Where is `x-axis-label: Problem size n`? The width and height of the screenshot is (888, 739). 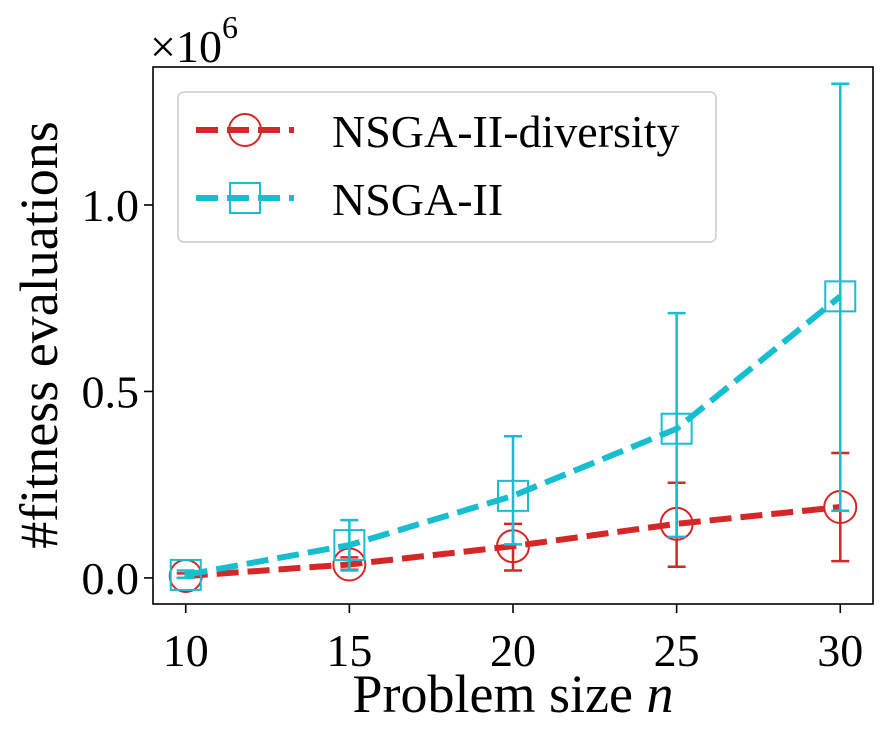 x-axis-label: Problem size n is located at coordinates (513, 694).